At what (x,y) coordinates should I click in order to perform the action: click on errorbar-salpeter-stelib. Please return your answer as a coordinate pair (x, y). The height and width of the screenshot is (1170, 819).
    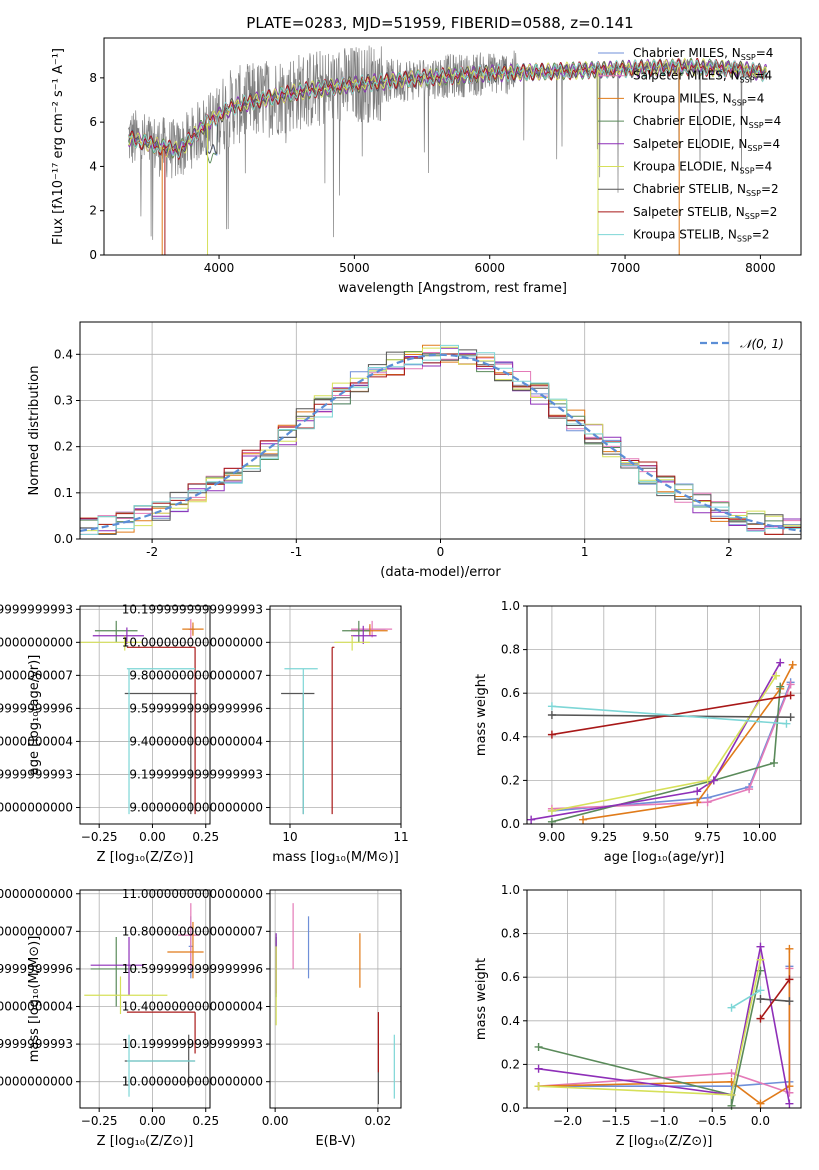
    Looking at the image, I should click on (161, 730).